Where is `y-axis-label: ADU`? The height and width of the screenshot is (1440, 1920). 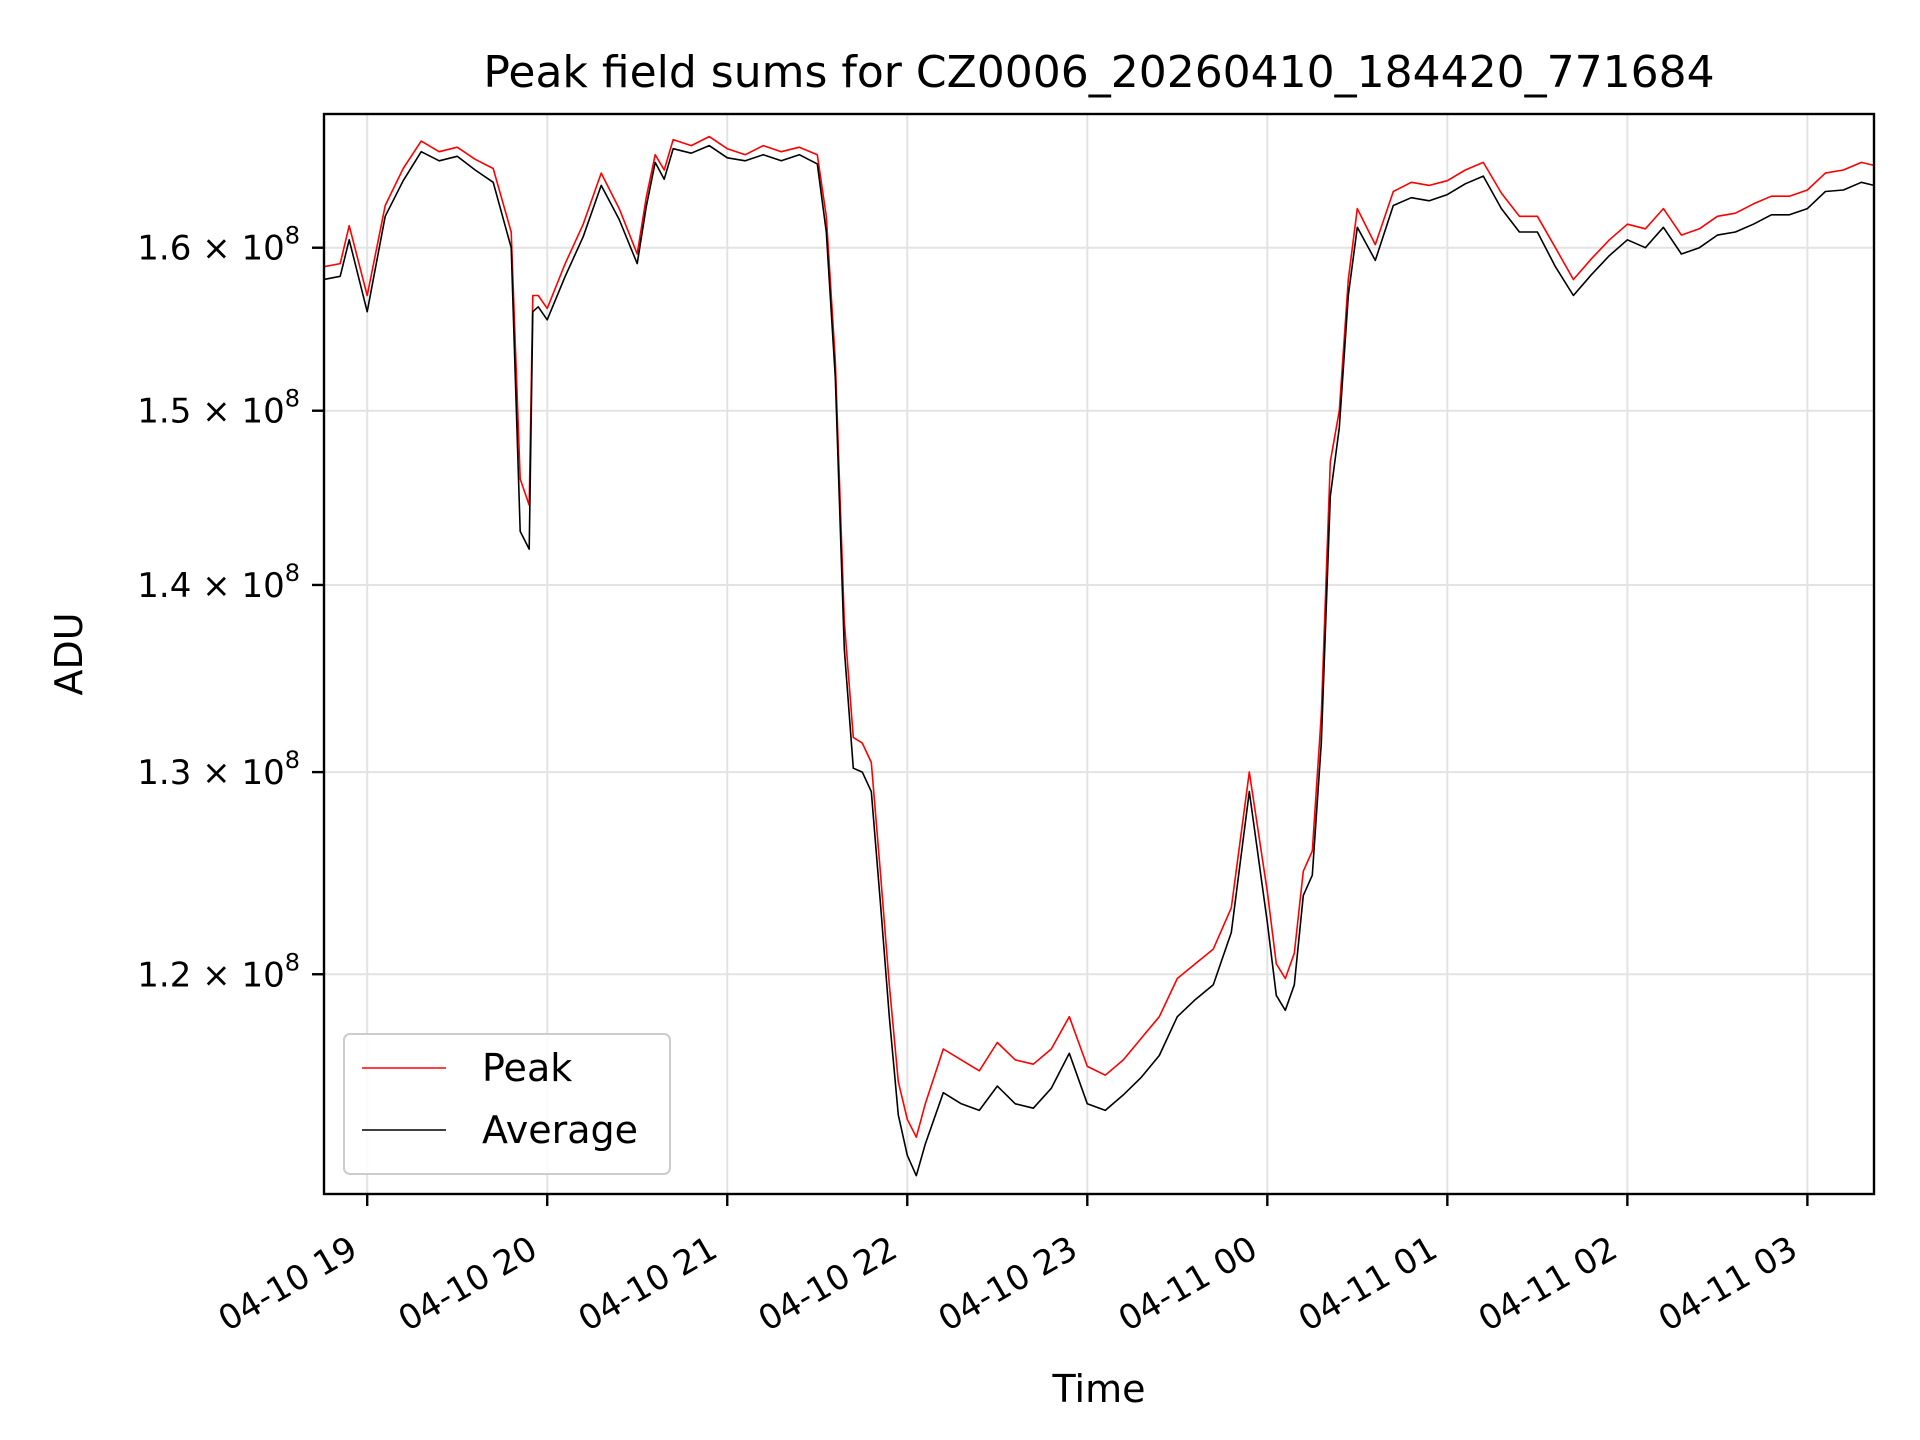 y-axis-label: ADU is located at coordinates (69, 653).